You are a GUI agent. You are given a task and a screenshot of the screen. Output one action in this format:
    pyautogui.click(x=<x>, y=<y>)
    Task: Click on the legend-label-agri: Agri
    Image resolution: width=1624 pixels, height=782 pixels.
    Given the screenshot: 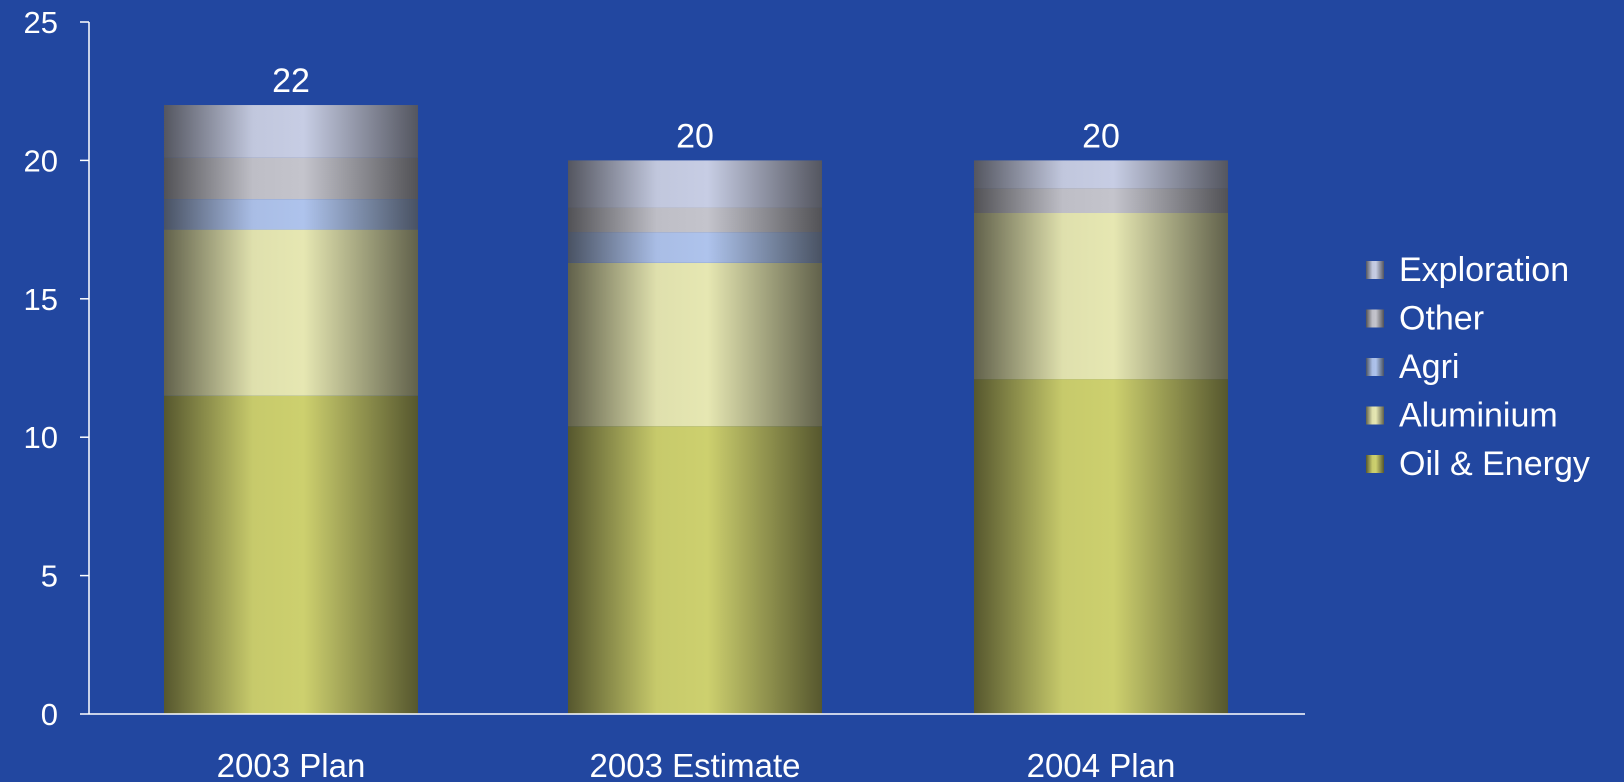 What is the action you would take?
    pyautogui.click(x=1429, y=367)
    